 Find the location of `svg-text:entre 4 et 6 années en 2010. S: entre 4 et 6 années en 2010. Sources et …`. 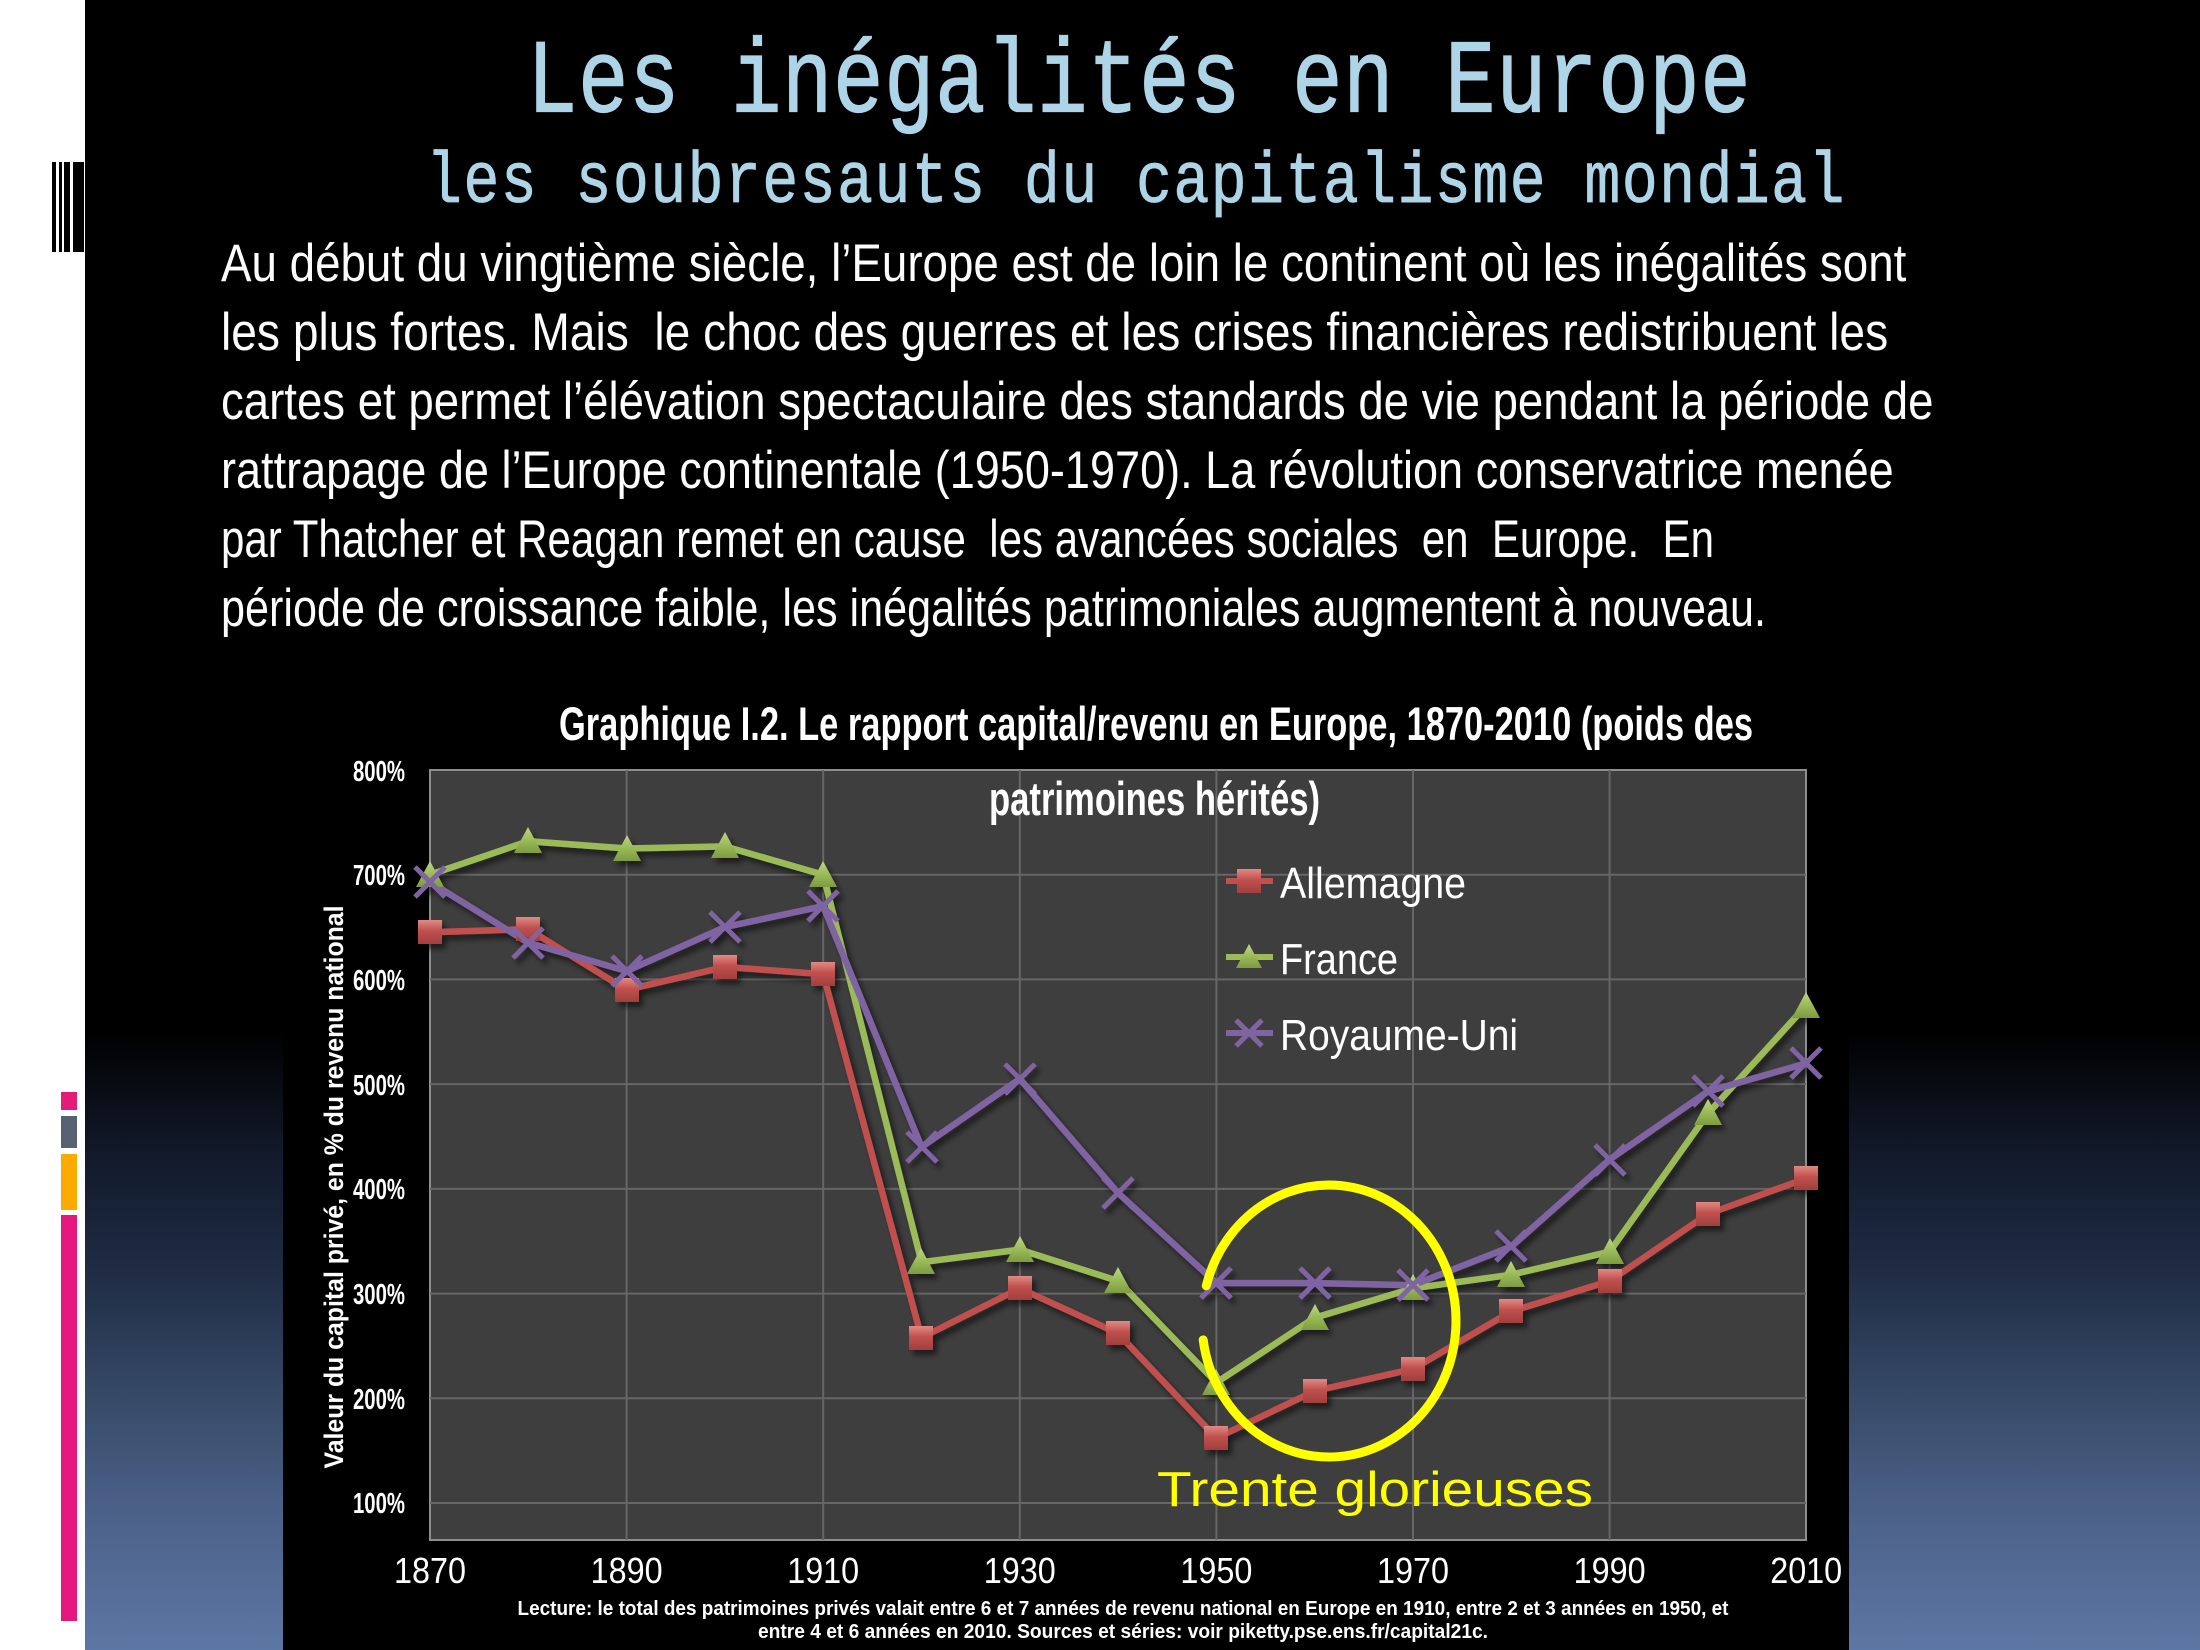

svg-text:entre 4 et 6 années en 2010. S: entre 4 et 6 années en 2010. Sources et … is located at coordinates (1123, 1631).